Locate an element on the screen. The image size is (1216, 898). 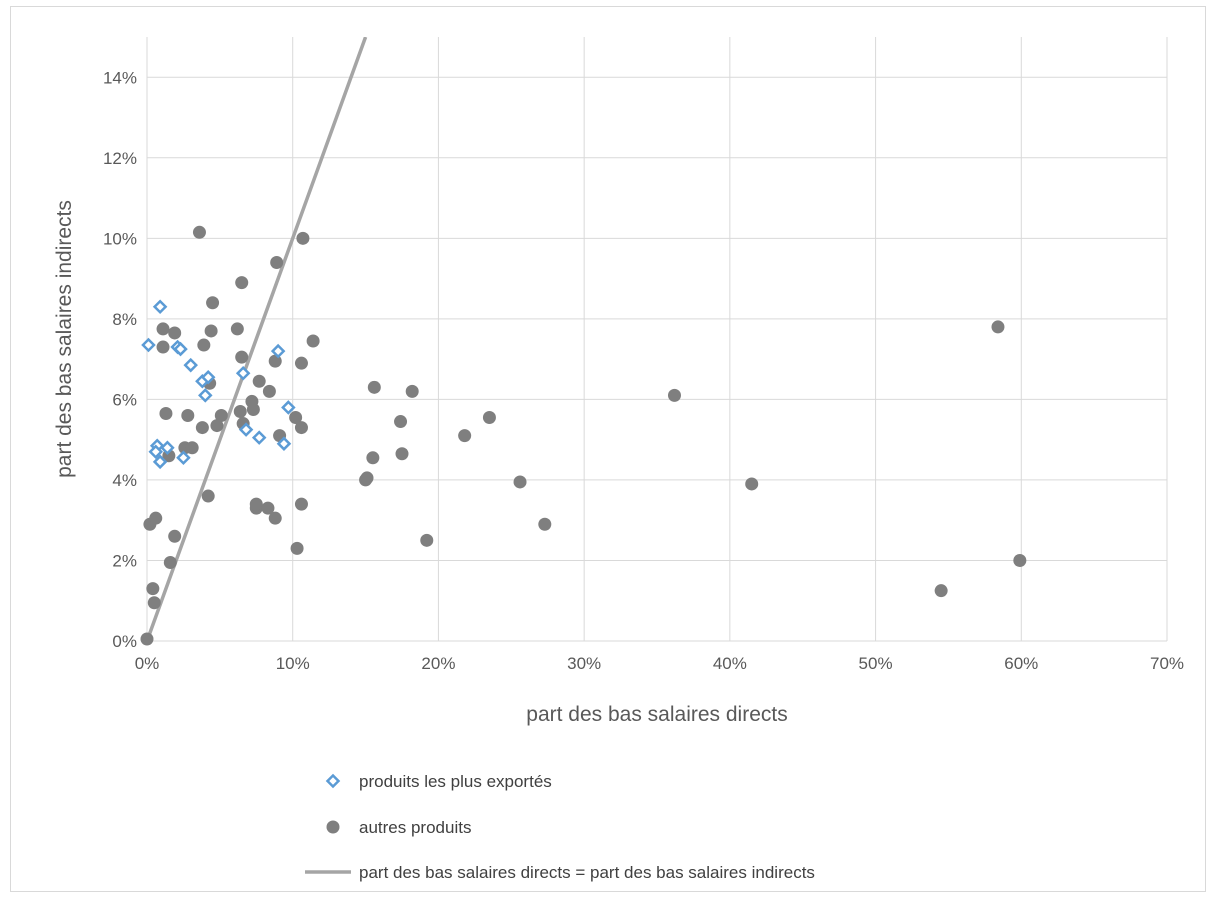
identity-line is located at coordinates (257, 339).